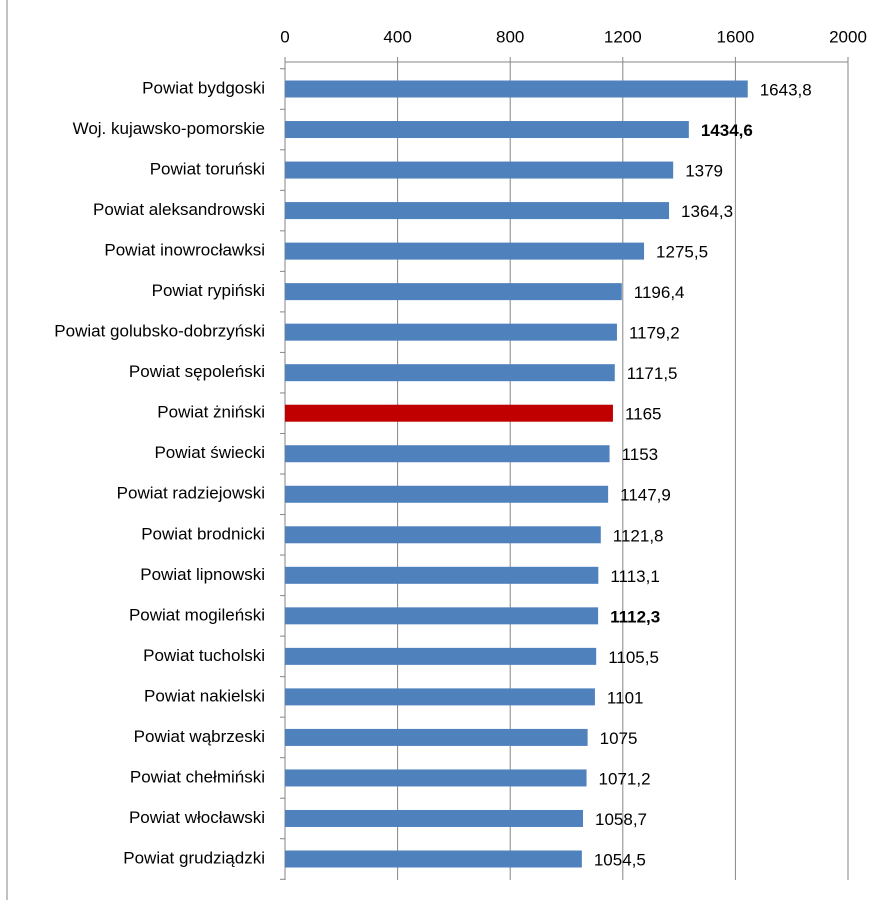  I want to click on y-tick-label: Powiat inowrocławksi, so click(184, 250).